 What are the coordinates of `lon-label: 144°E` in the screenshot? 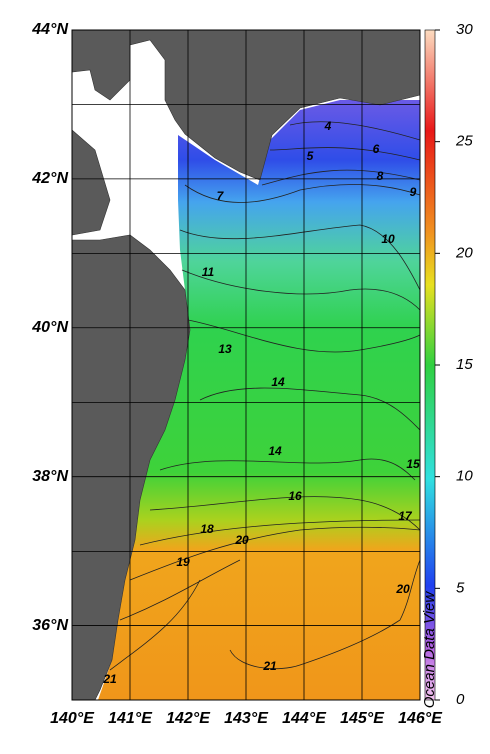 It's located at (304, 718).